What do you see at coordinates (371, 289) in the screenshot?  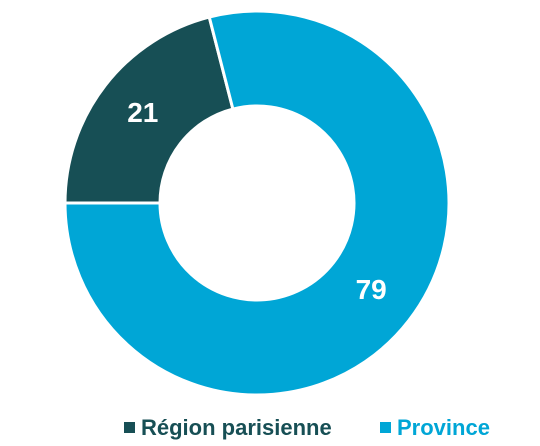 I see `data-label: 79` at bounding box center [371, 289].